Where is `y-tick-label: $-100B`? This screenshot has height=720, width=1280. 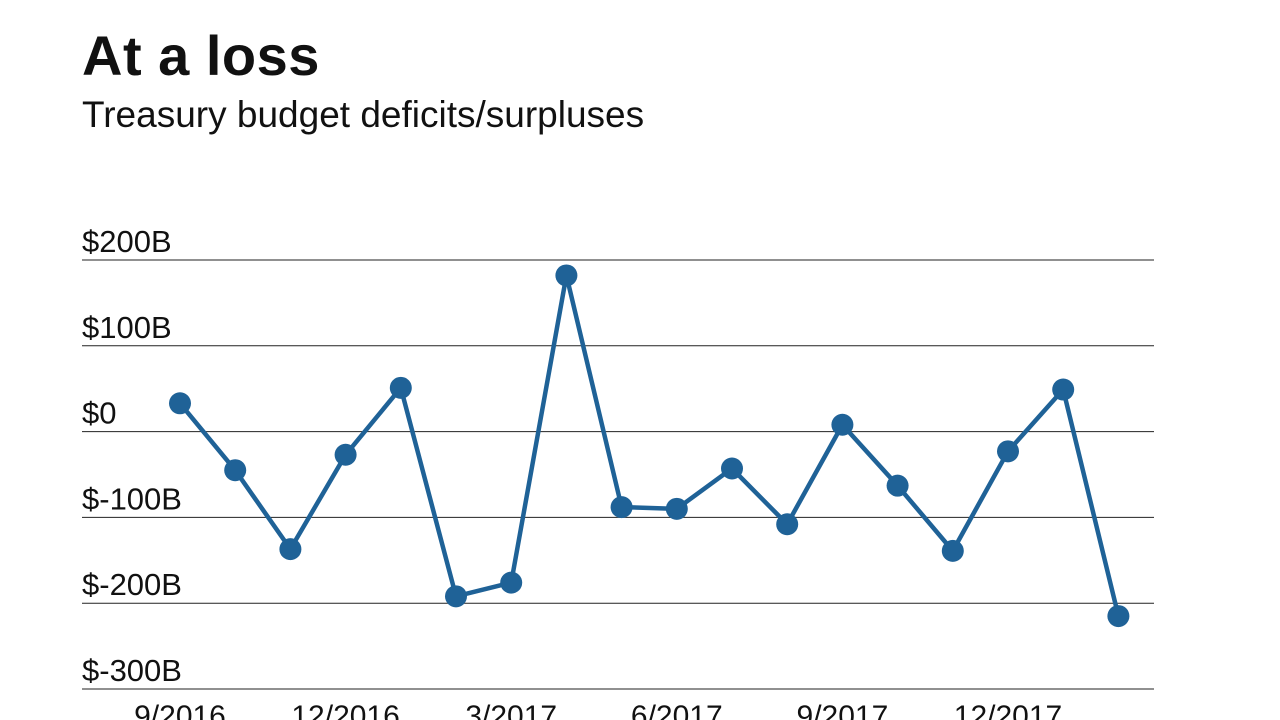 y-tick-label: $-100B is located at coordinates (132, 498).